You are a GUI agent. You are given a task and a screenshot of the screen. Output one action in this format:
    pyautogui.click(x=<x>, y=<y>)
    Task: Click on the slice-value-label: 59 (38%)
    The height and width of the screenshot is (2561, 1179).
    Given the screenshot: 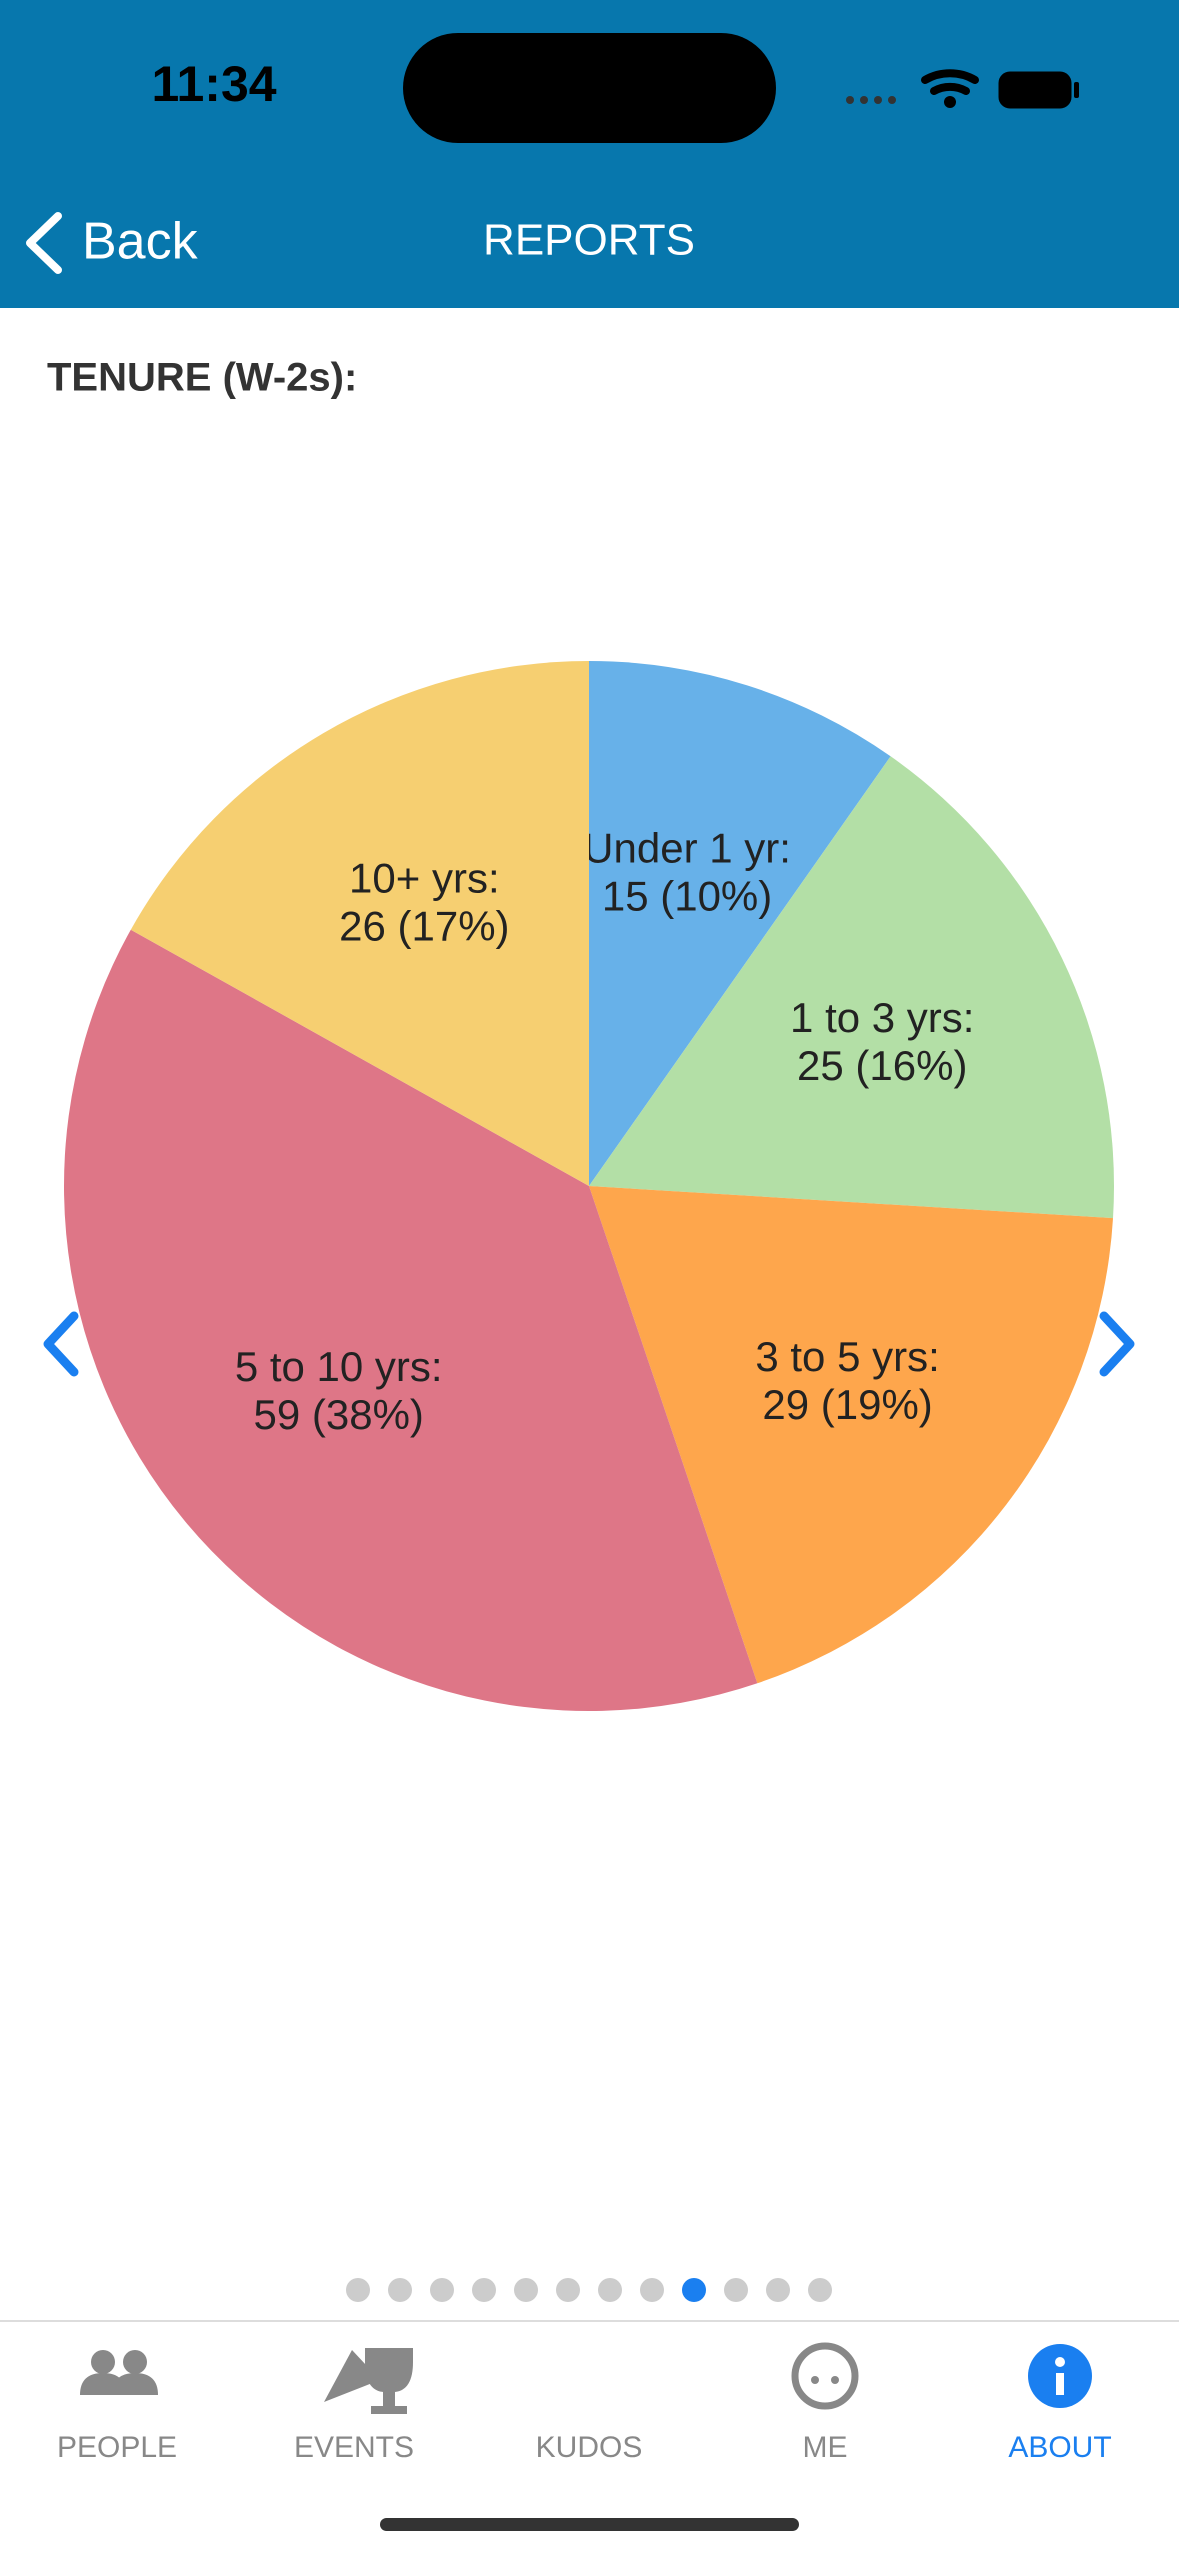 What is the action you would take?
    pyautogui.click(x=338, y=1414)
    